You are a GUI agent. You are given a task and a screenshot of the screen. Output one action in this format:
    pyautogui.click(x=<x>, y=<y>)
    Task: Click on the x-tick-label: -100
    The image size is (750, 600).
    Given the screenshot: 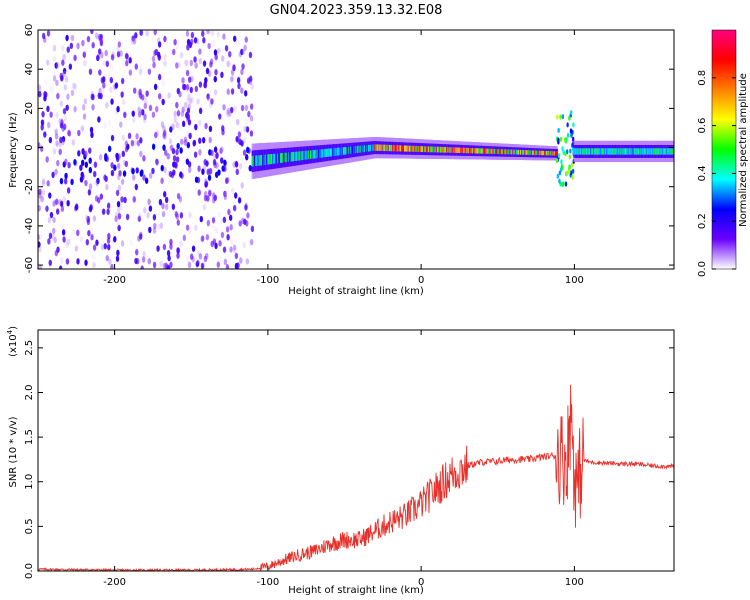 What is the action you would take?
    pyautogui.click(x=268, y=582)
    